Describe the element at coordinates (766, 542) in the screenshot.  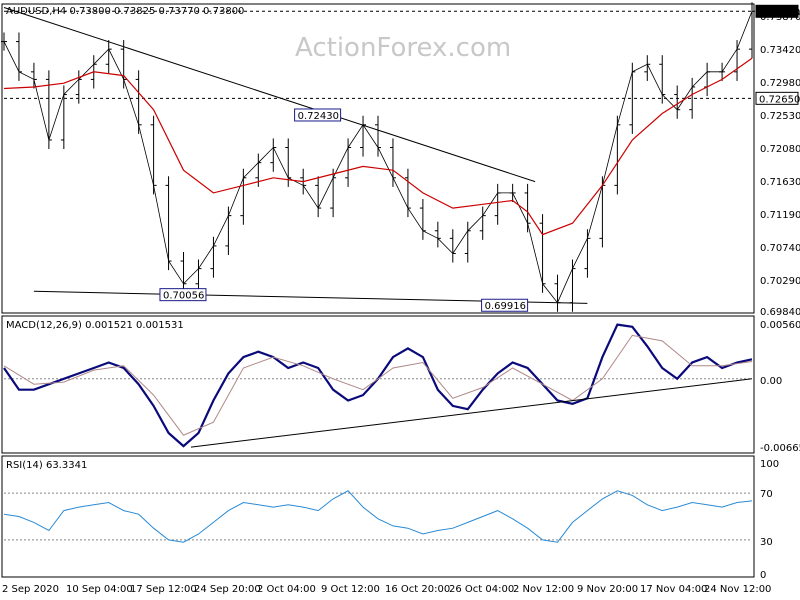
I see `rsi-y-tick: 30` at that location.